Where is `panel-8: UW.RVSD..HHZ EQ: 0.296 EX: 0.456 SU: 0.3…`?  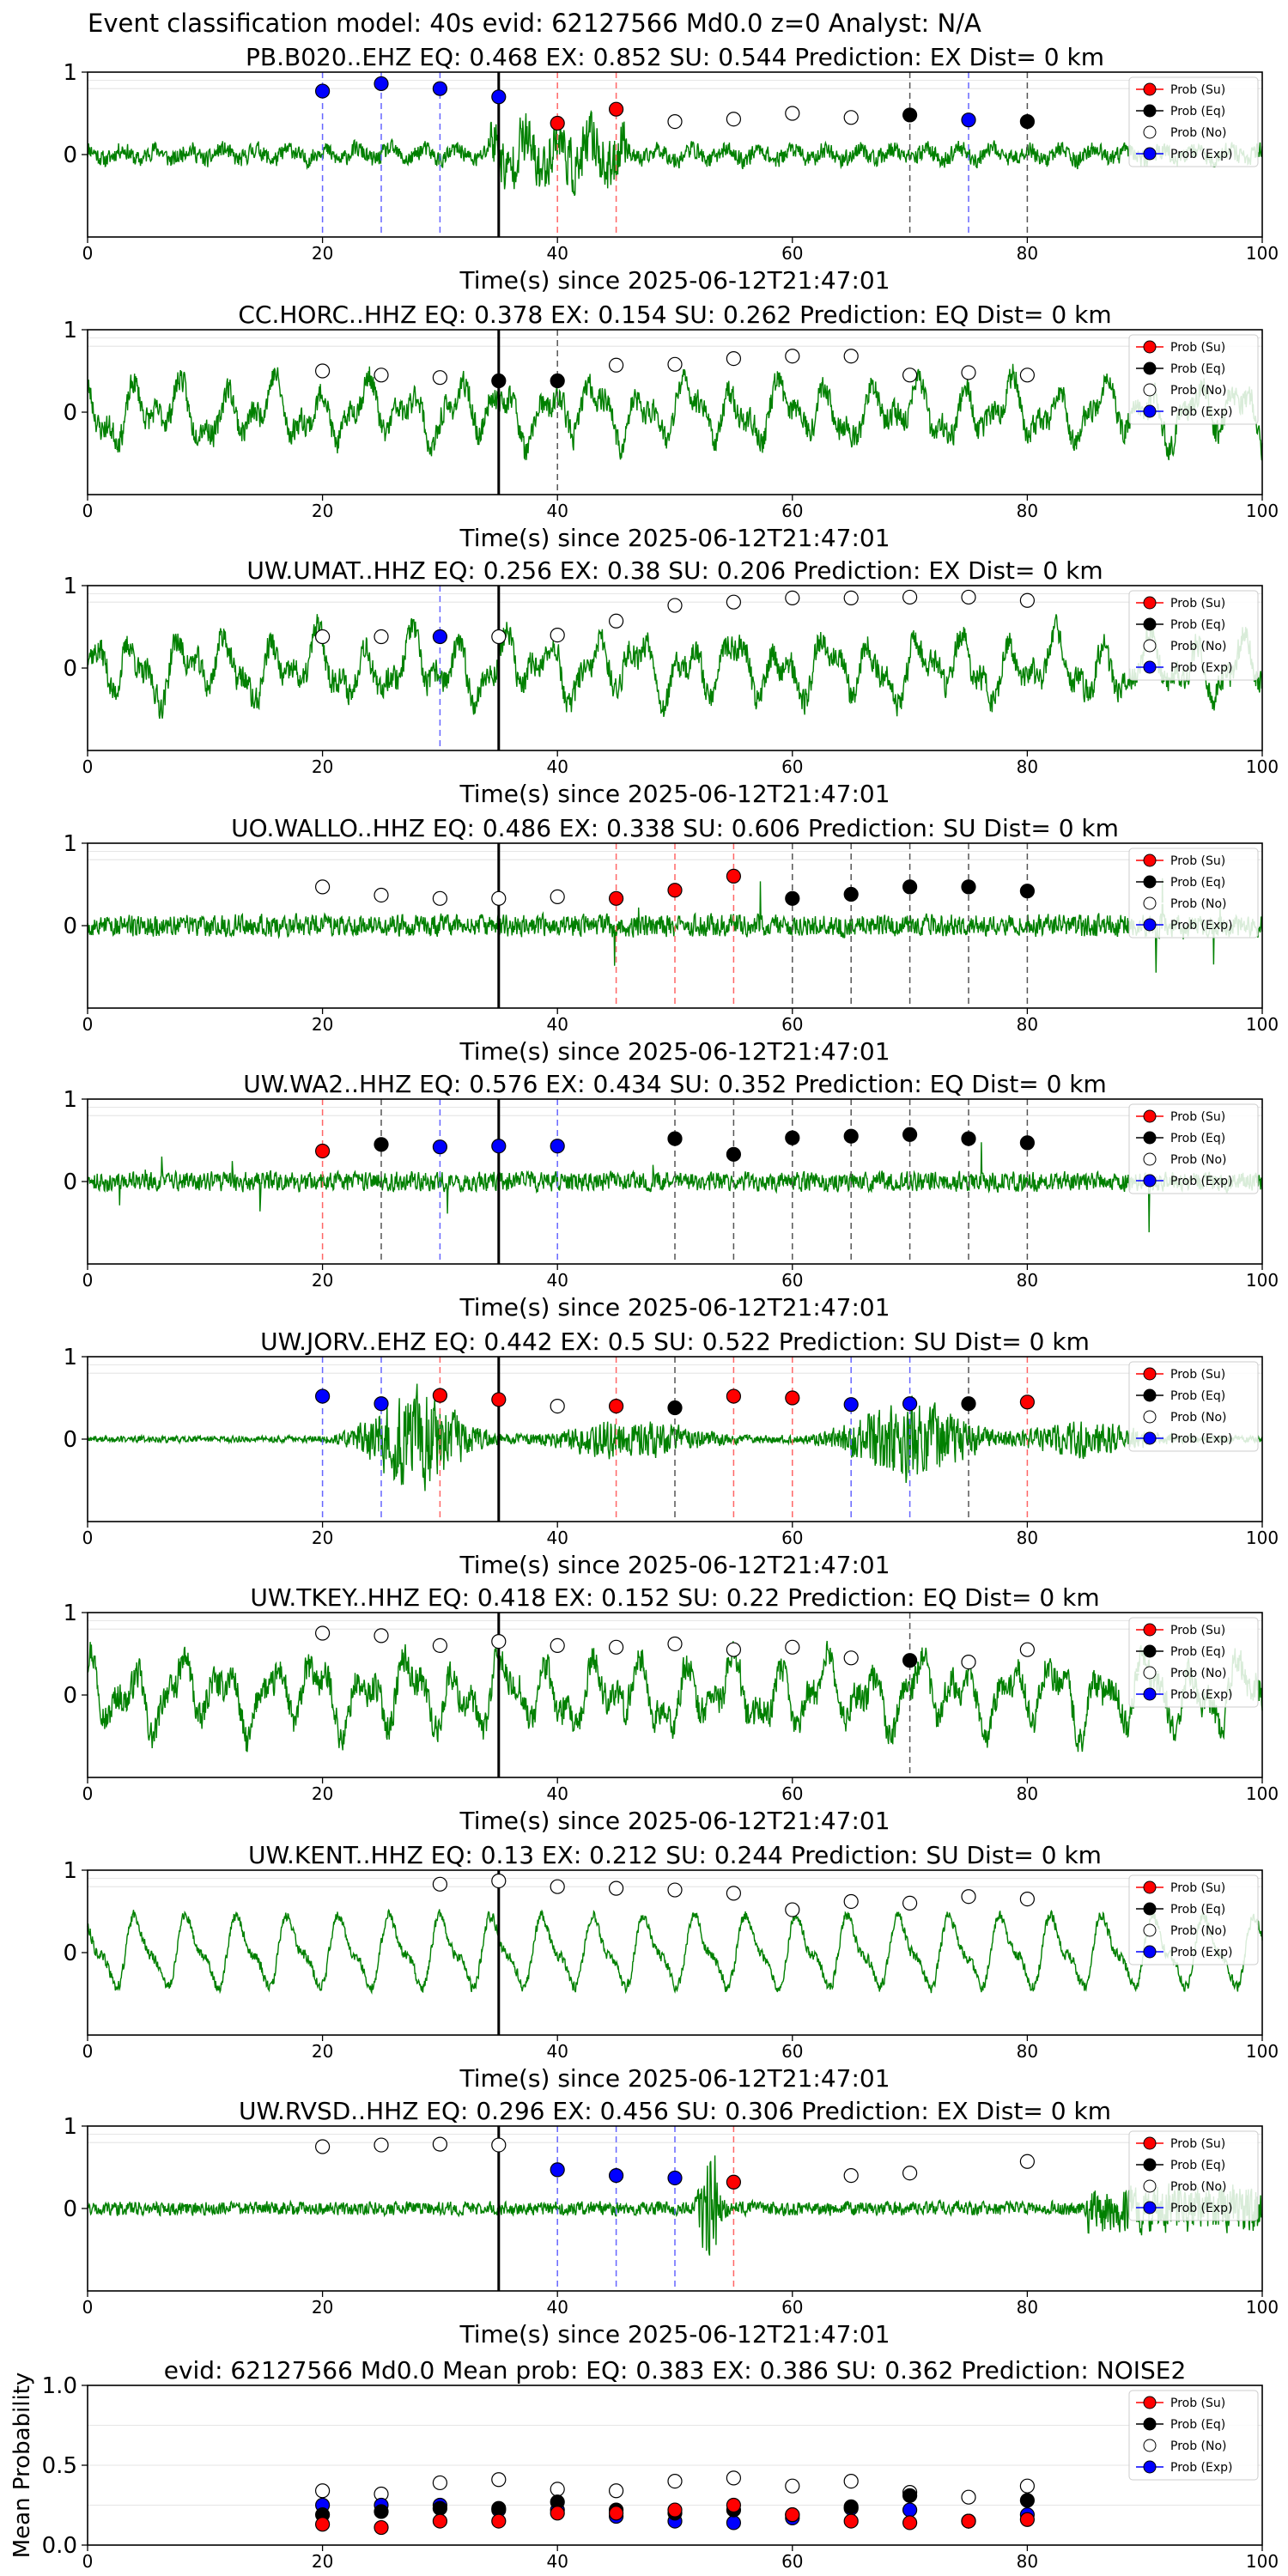 panel-8: UW.RVSD..HHZ EQ: 0.296 EX: 0.456 SU: 0.3… is located at coordinates (671, 2222).